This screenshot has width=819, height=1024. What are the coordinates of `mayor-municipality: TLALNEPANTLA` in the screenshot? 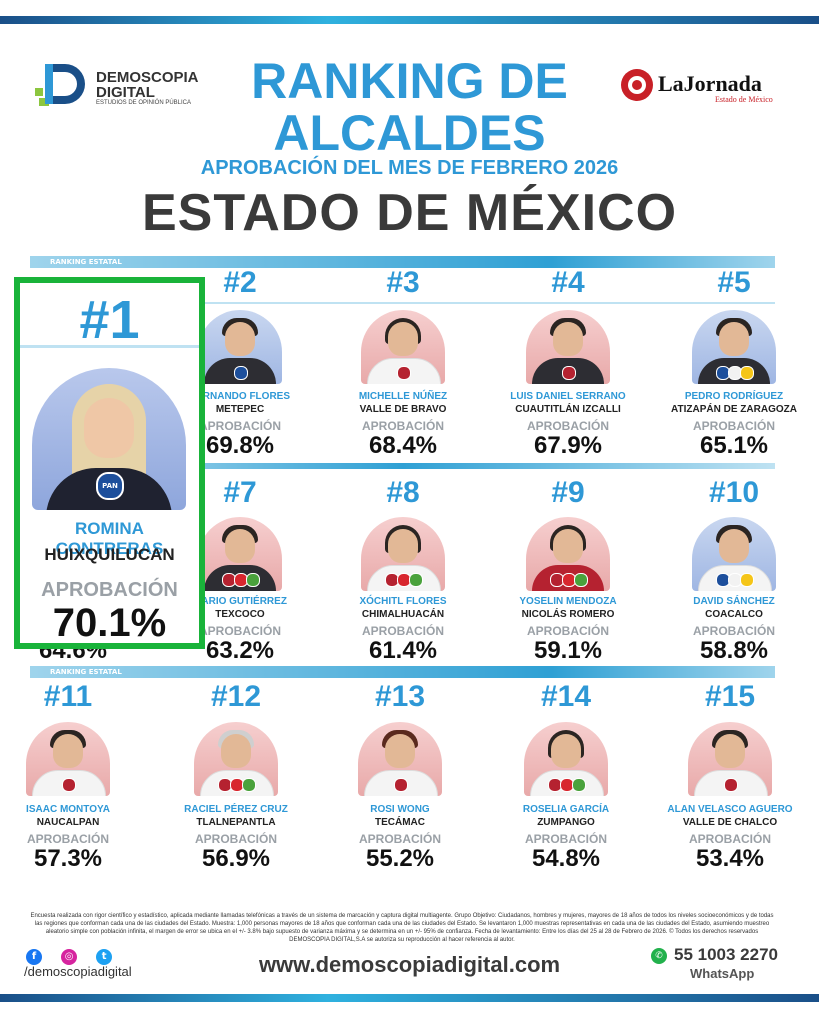 It's located at (236, 822).